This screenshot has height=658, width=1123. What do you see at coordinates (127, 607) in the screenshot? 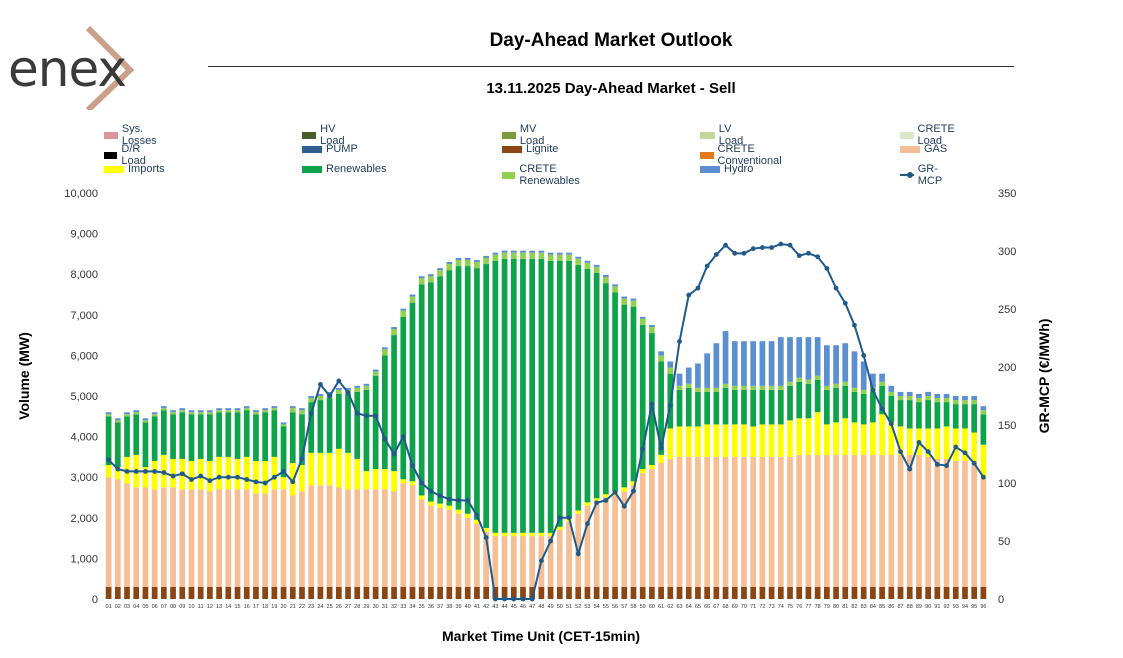
I see `x-tick-label: 03` at bounding box center [127, 607].